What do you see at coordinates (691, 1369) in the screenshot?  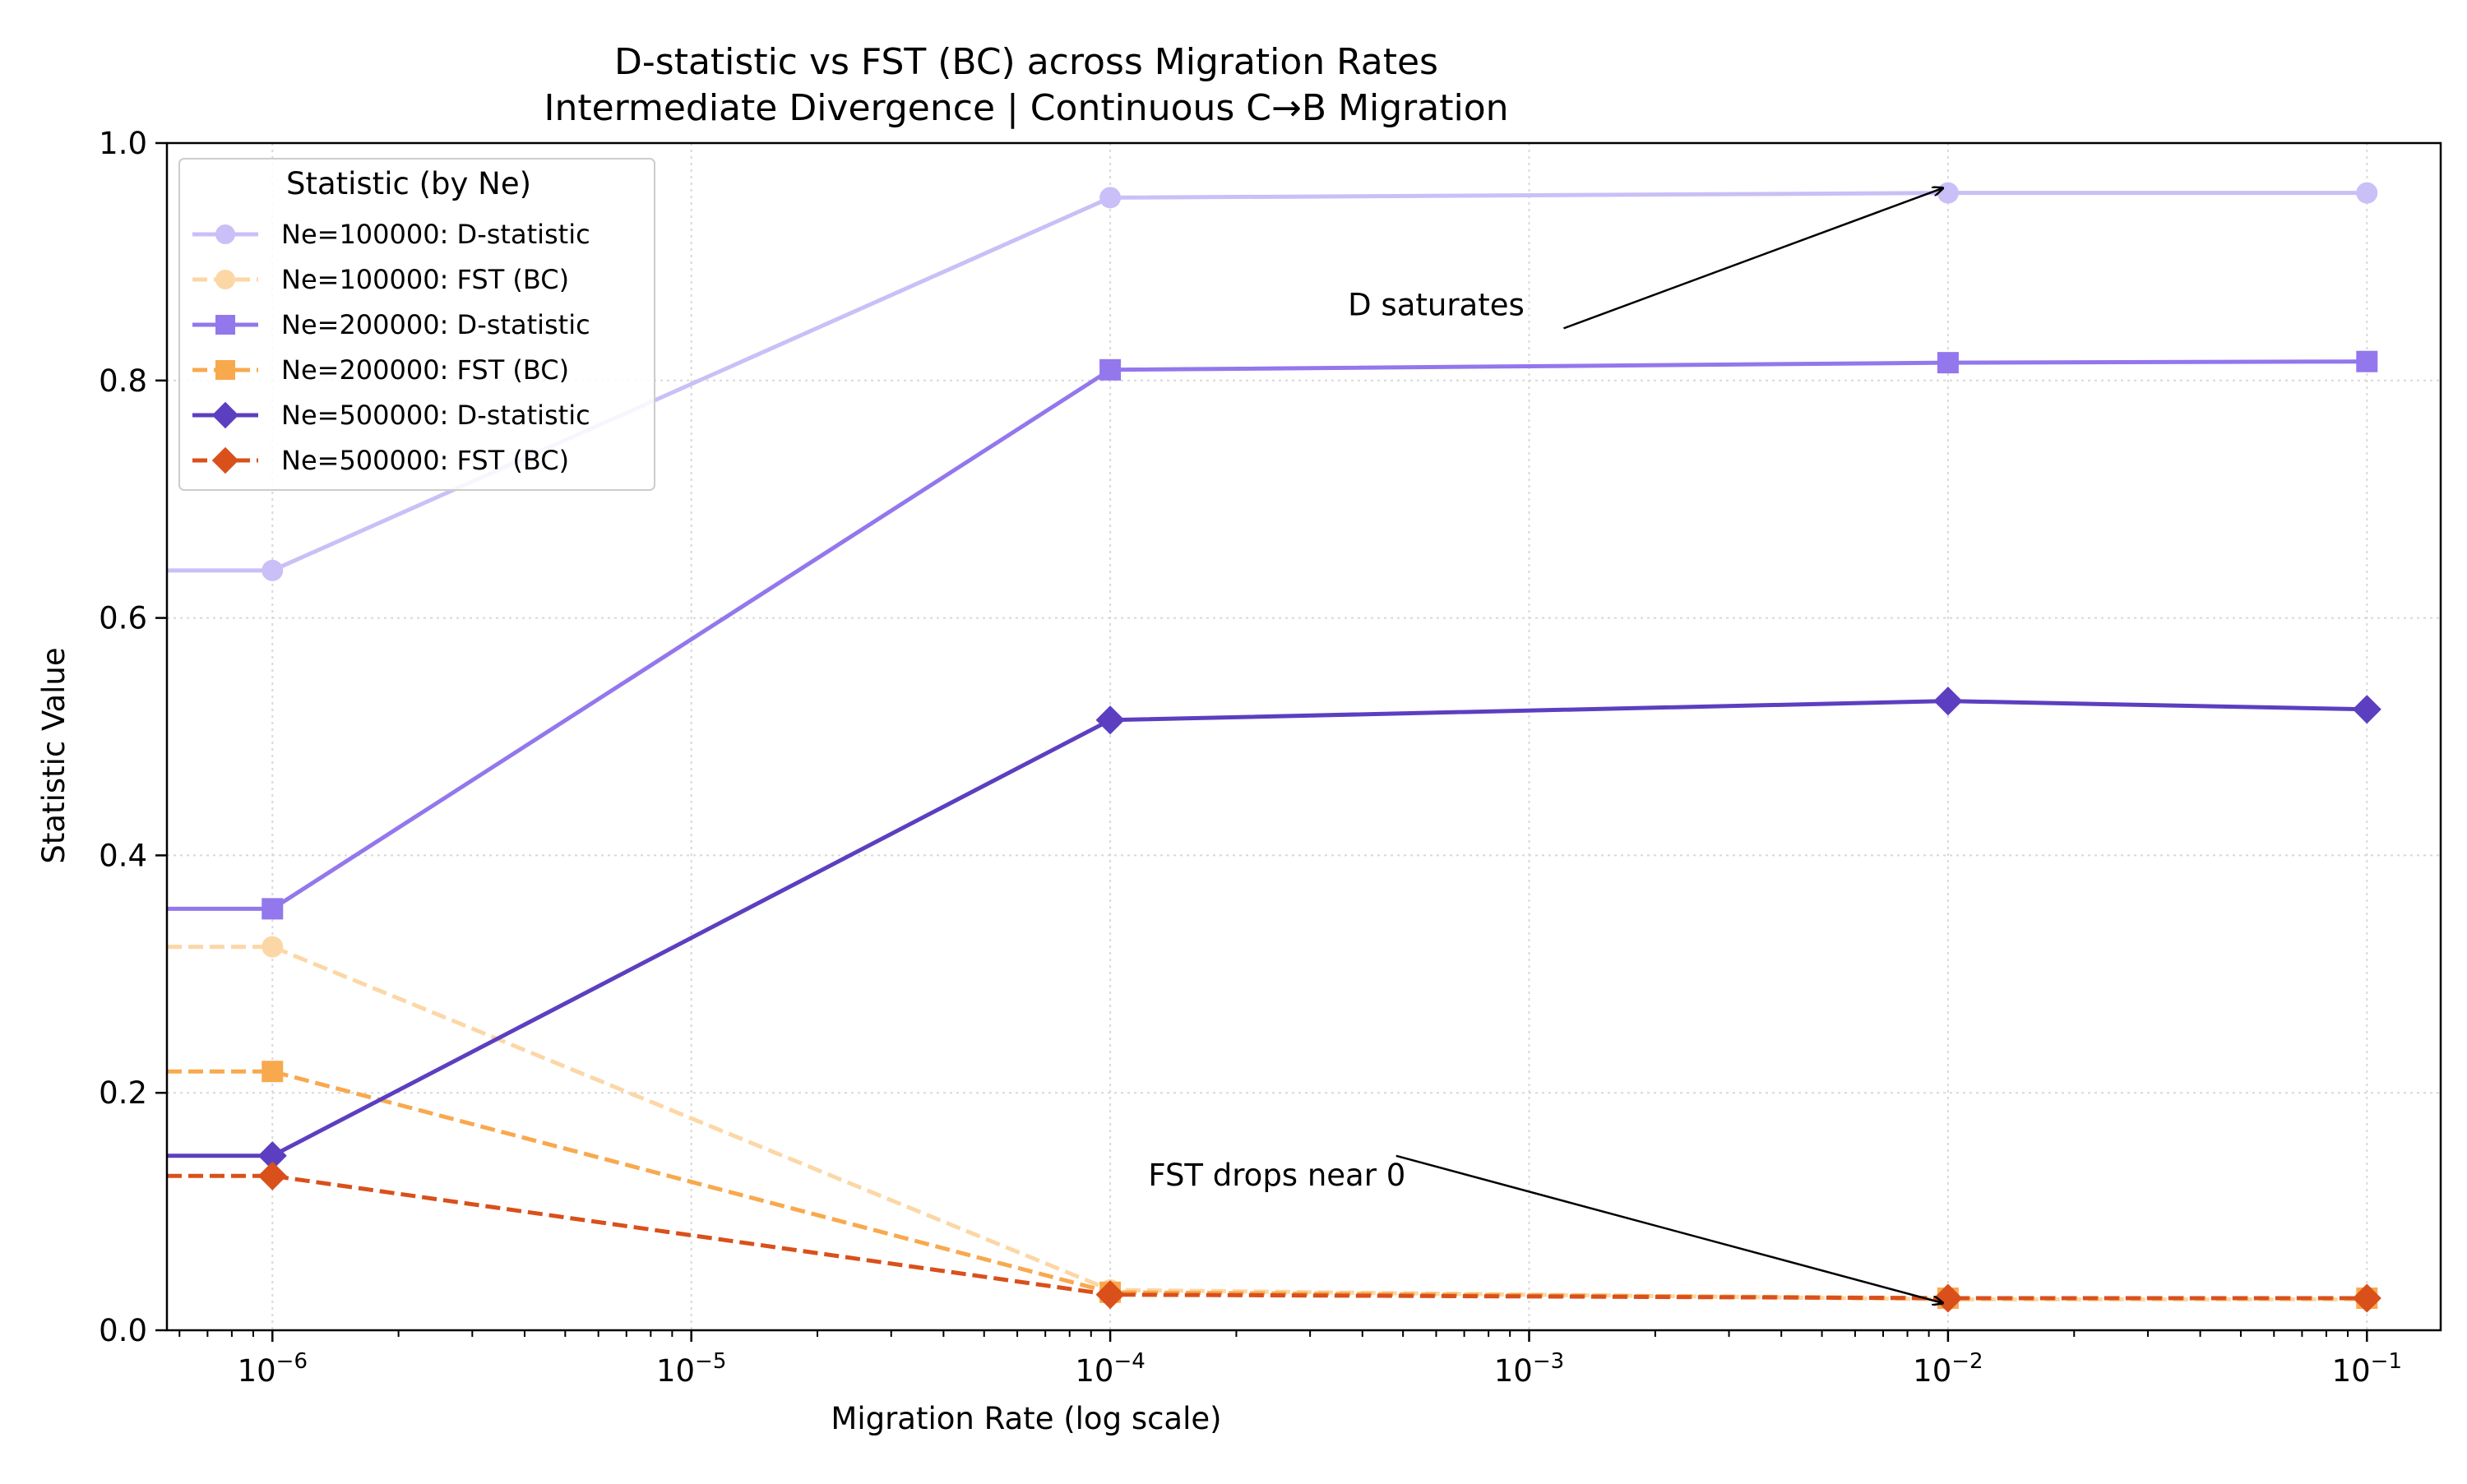 I see `x-tick-label: 10⁻⁵` at bounding box center [691, 1369].